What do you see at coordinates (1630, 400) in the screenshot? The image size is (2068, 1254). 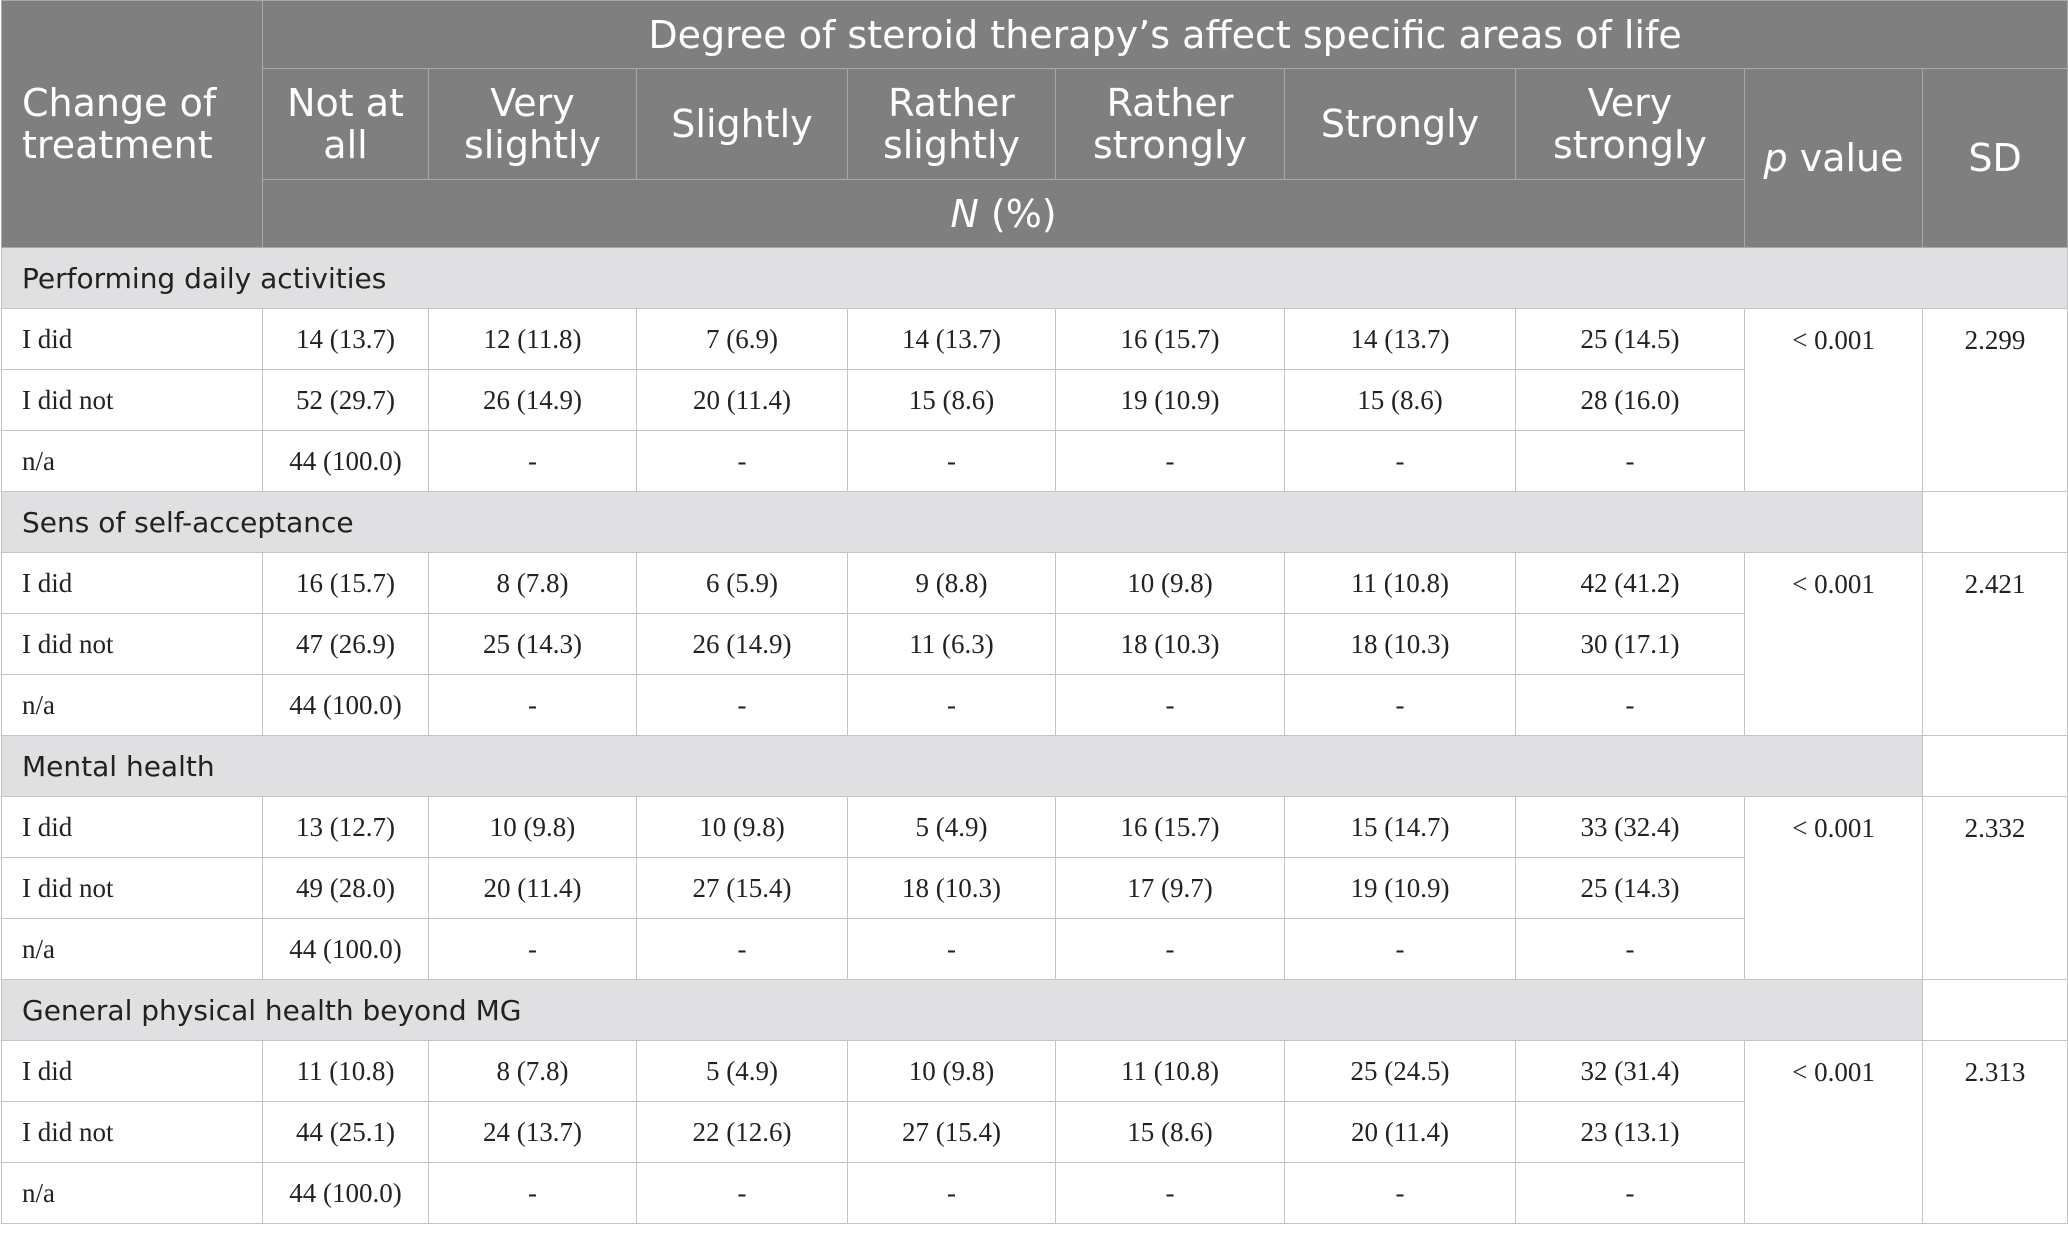 I see `data-cell: 28 (16.0)` at bounding box center [1630, 400].